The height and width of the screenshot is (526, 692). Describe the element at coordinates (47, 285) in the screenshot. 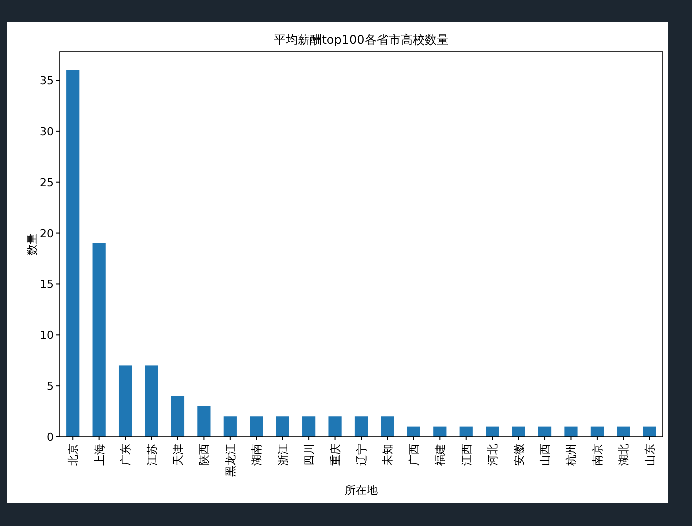

I see `y-tick-label: 15` at that location.